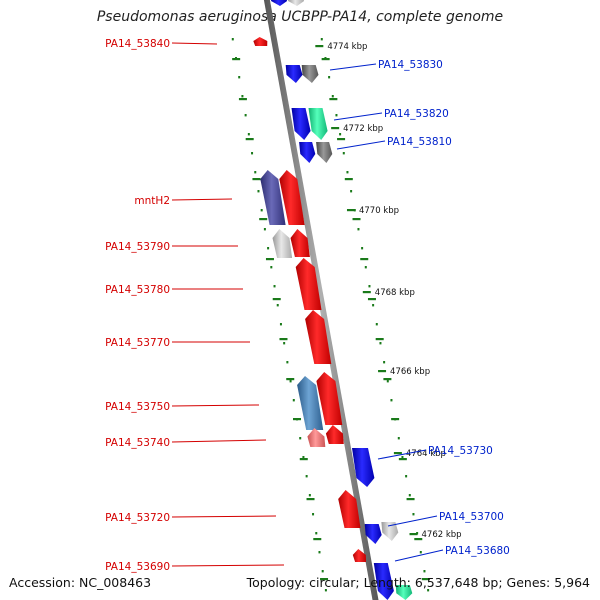  I want to click on gene-label-right: PA14_53830, so click(410, 65).